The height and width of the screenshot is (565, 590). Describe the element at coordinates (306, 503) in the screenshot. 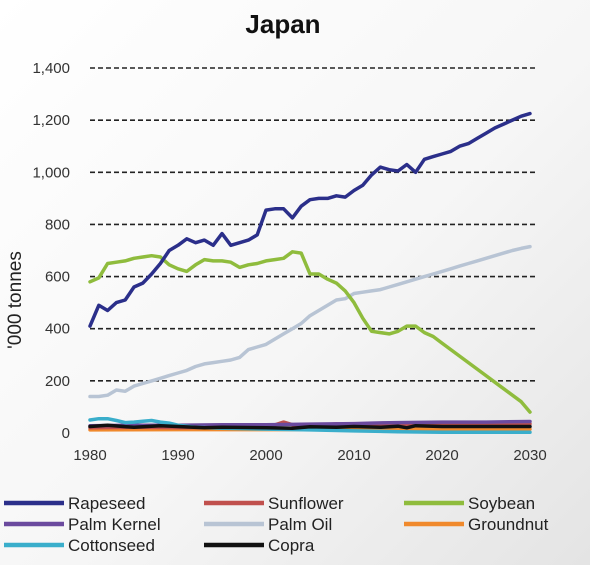

I see `legend-label-sunflower: Sunflower` at that location.